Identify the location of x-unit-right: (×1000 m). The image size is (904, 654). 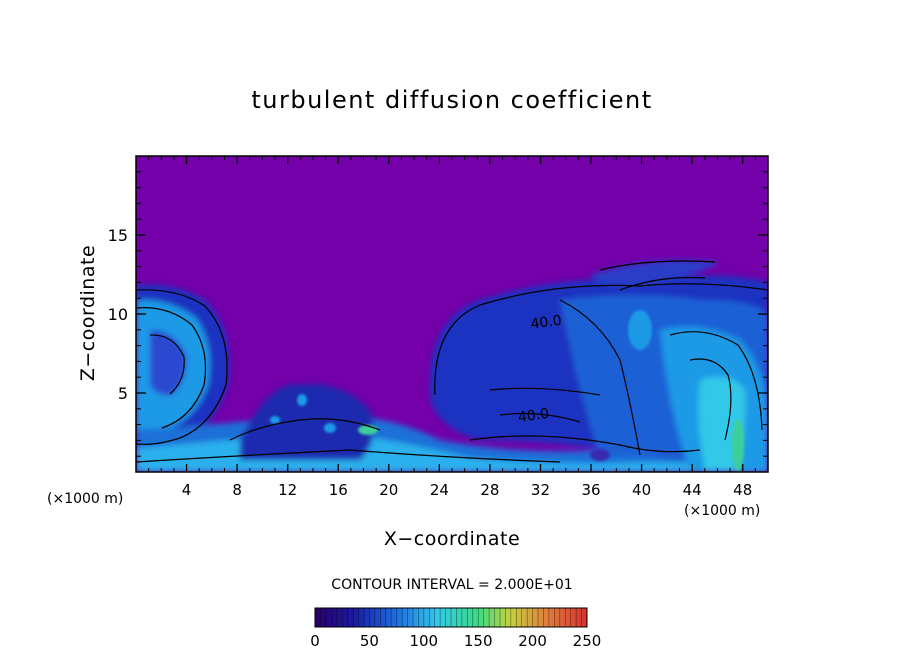
(722, 511).